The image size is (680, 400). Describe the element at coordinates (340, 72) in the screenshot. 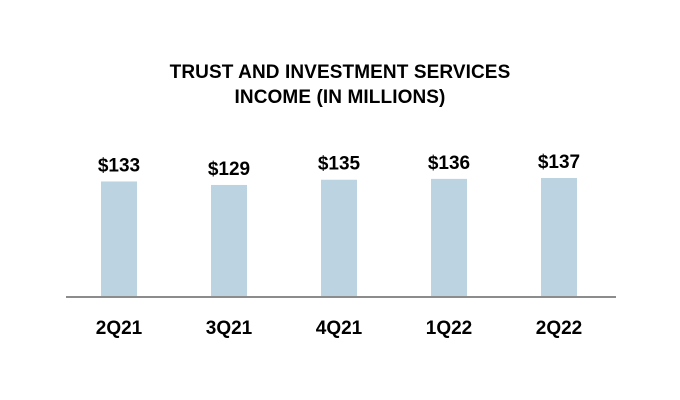

I see `chart-title-line-1: TRUST AND INVESTMENT SERVICES` at that location.